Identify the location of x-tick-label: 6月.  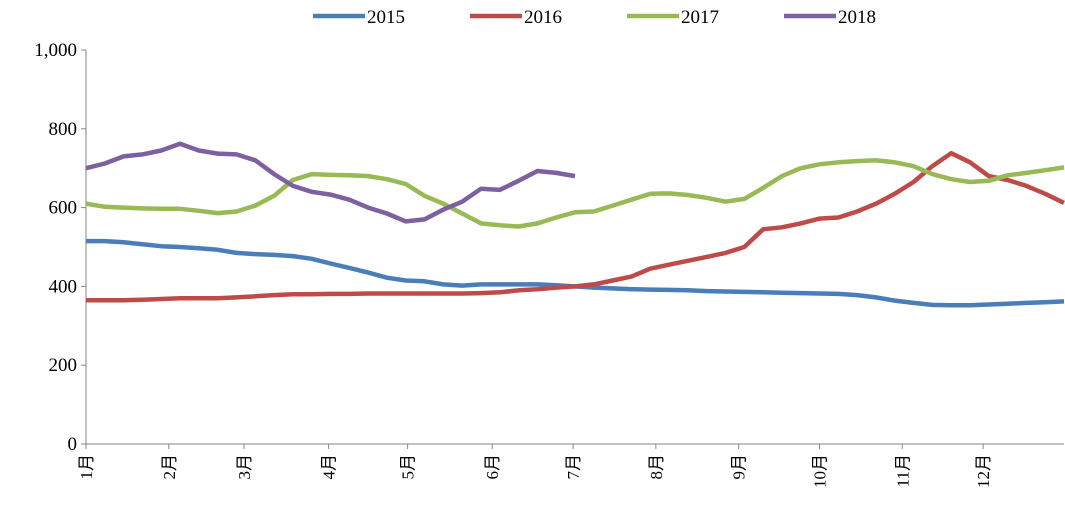
(492, 467).